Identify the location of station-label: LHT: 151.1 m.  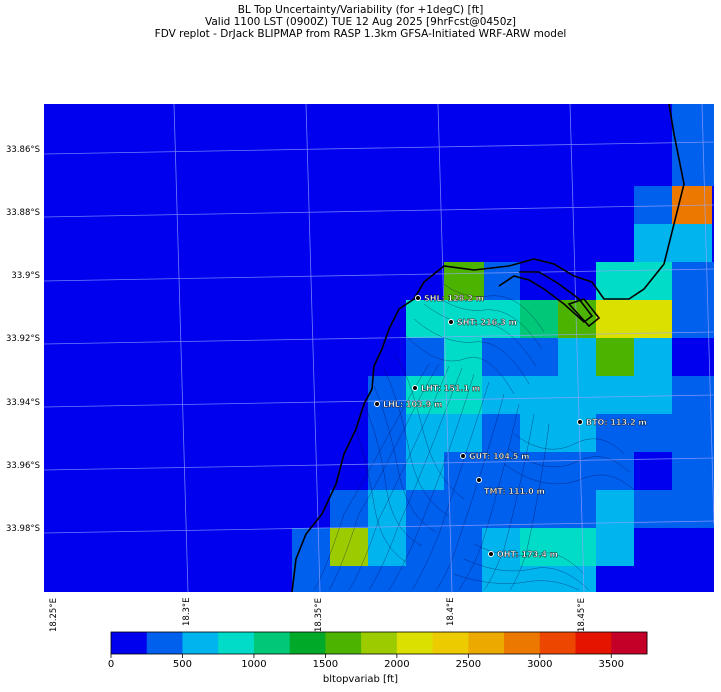
(450, 388).